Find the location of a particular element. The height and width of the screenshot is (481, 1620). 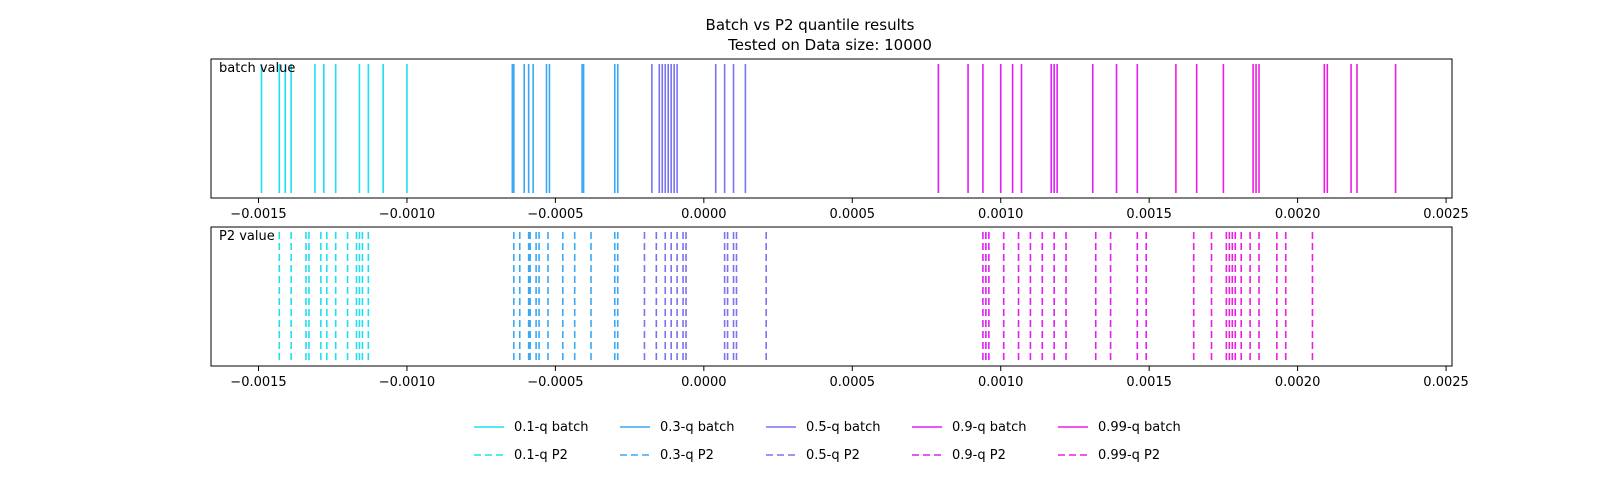

panel-label: P2 value is located at coordinates (247, 236).